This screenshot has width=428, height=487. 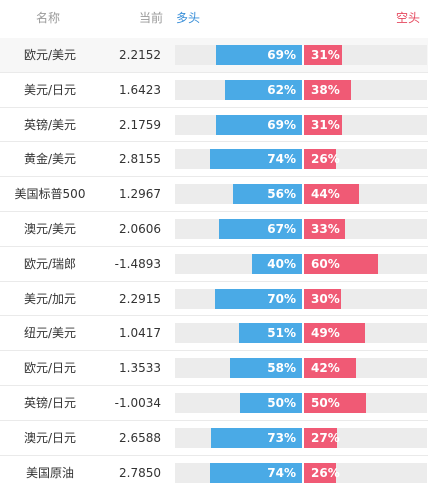 What do you see at coordinates (50, 437) in the screenshot?
I see `instrument-name: 澳元/日元` at bounding box center [50, 437].